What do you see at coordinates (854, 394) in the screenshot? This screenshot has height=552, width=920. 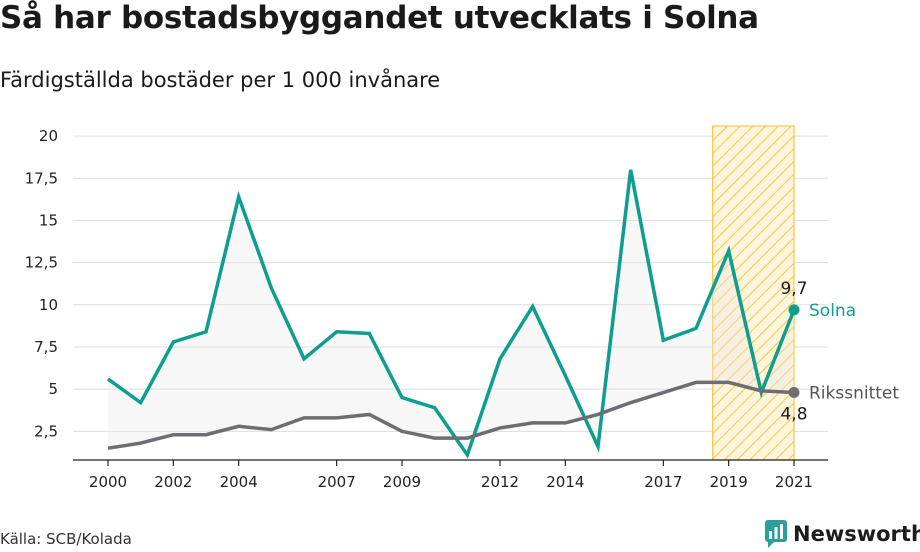 I see `series-name-label: Rikssnittet` at bounding box center [854, 394].